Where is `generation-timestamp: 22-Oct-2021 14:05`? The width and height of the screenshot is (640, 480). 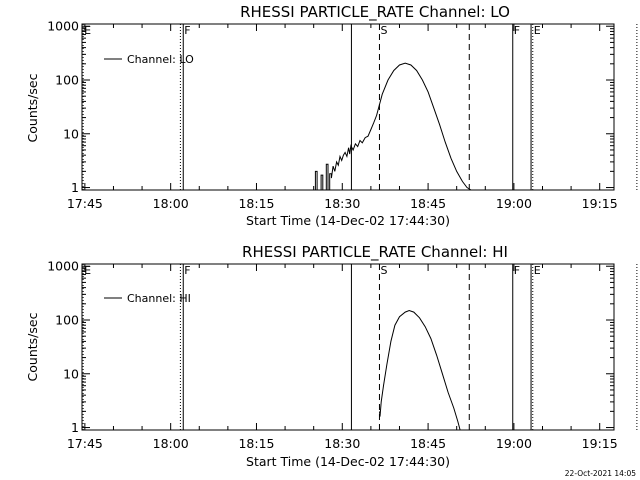 generation-timestamp: 22-Oct-2021 14:05 is located at coordinates (600, 473).